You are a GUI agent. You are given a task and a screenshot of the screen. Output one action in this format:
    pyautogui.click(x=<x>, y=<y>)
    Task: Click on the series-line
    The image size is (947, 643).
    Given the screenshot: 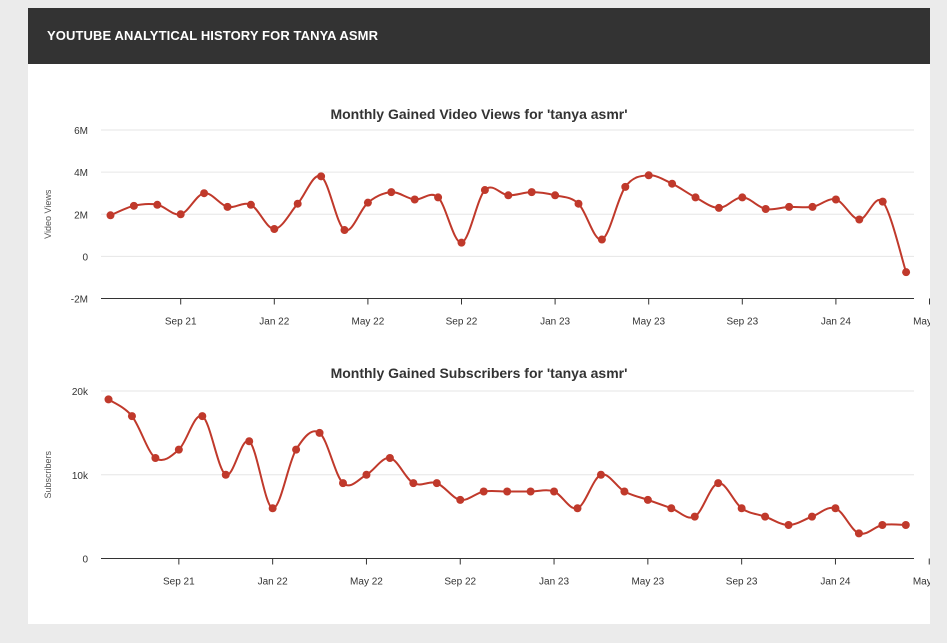 What is the action you would take?
    pyautogui.click(x=509, y=223)
    